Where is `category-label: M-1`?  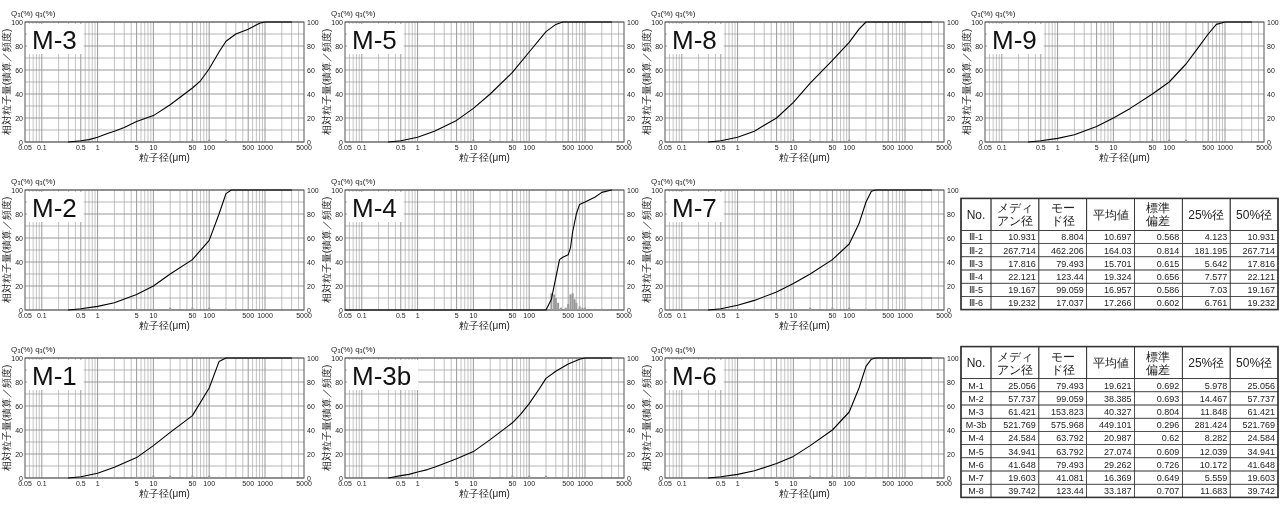
category-label: M-1 is located at coordinates (976, 385).